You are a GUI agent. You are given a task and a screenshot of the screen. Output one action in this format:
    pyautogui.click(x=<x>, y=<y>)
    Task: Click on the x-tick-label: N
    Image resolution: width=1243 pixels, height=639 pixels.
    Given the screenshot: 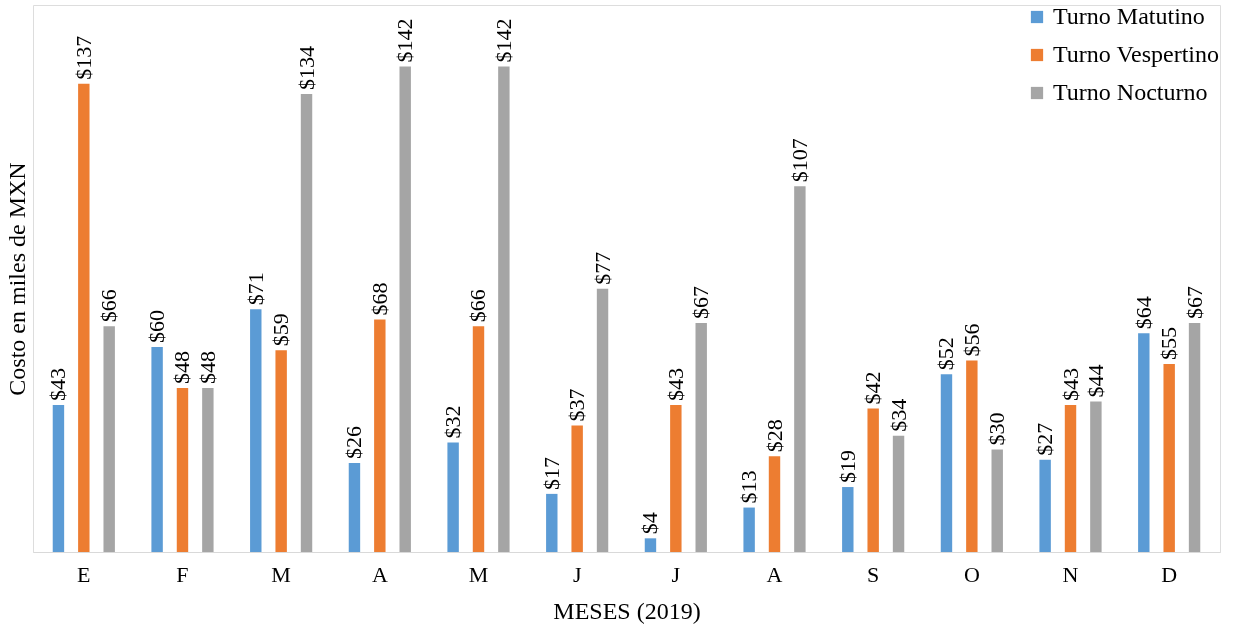 What is the action you would take?
    pyautogui.click(x=1070, y=574)
    